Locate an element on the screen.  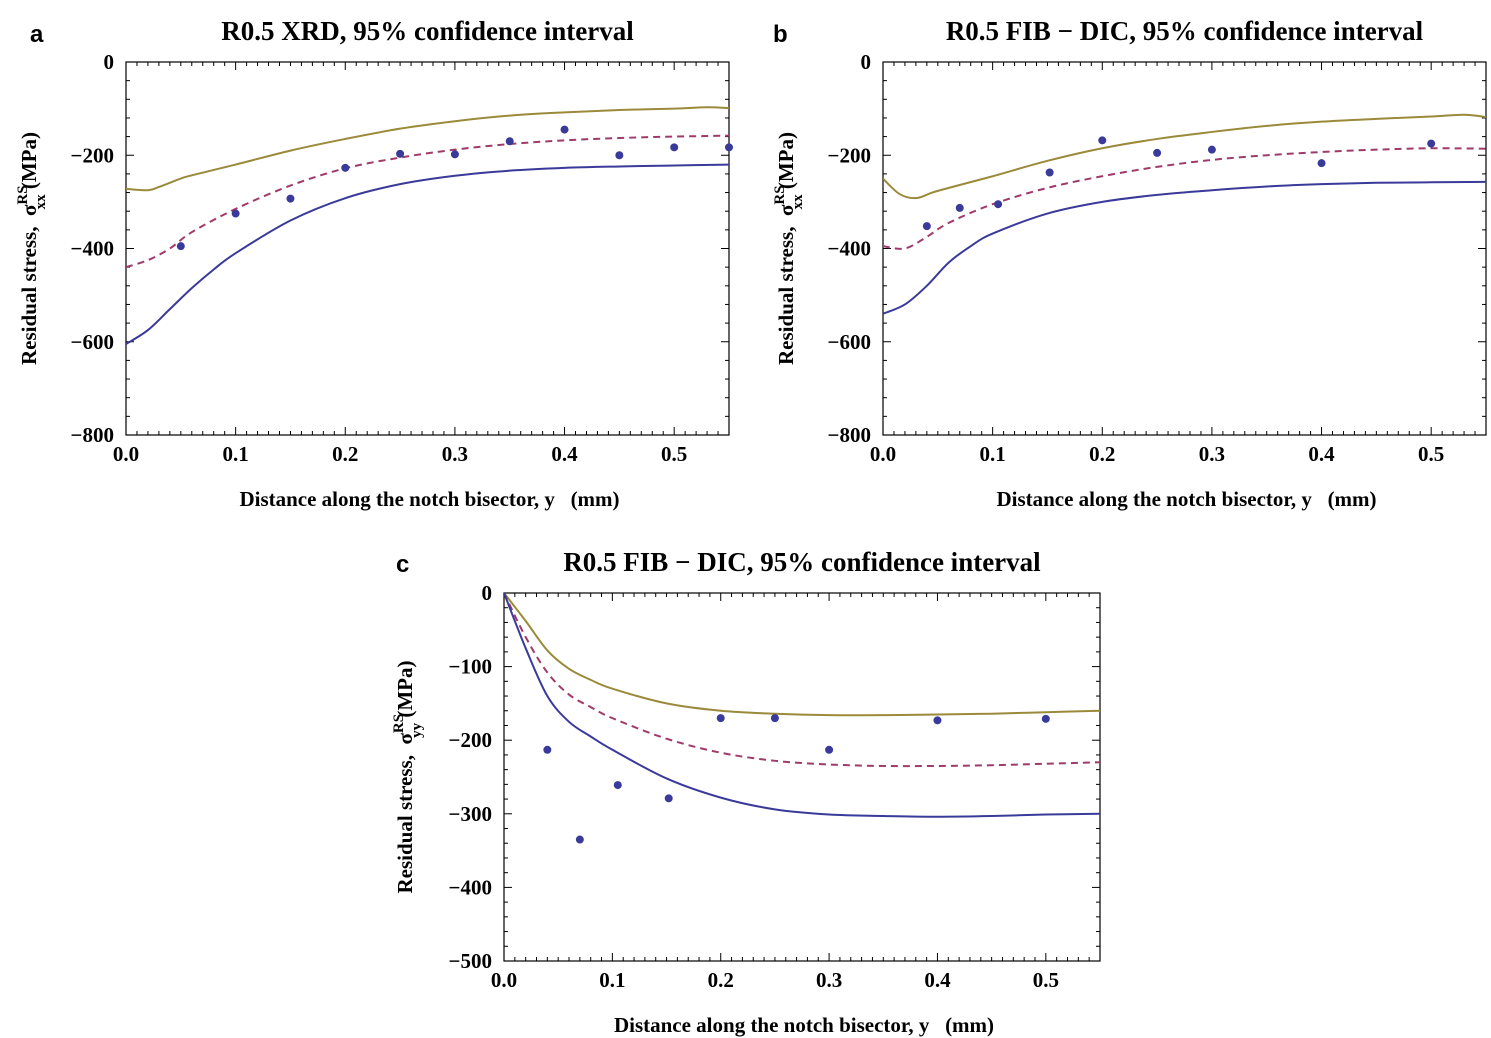
y-axis-label-sub: yy is located at coordinates (417, 730).